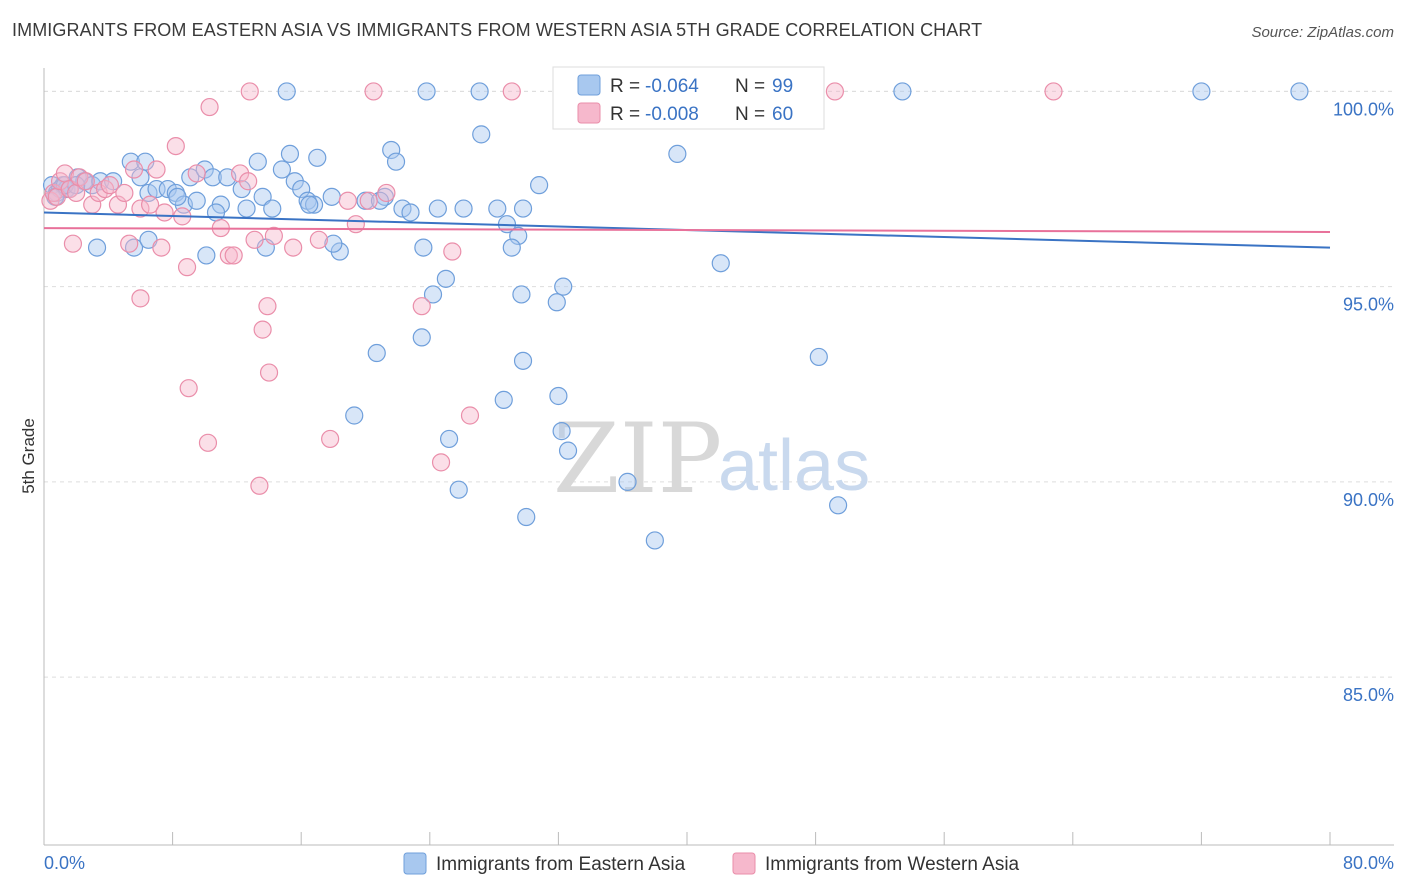  What do you see at coordinates (750, 86) in the screenshot?
I see `legend-n-label-eastern-asia: N =` at bounding box center [750, 86].